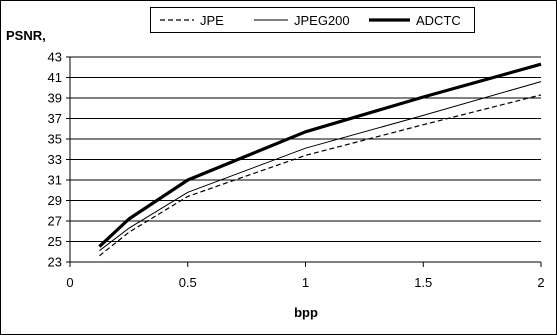 The image size is (557, 335). Describe the element at coordinates (55, 98) in the screenshot. I see `y-tick-label-39: 39` at that location.